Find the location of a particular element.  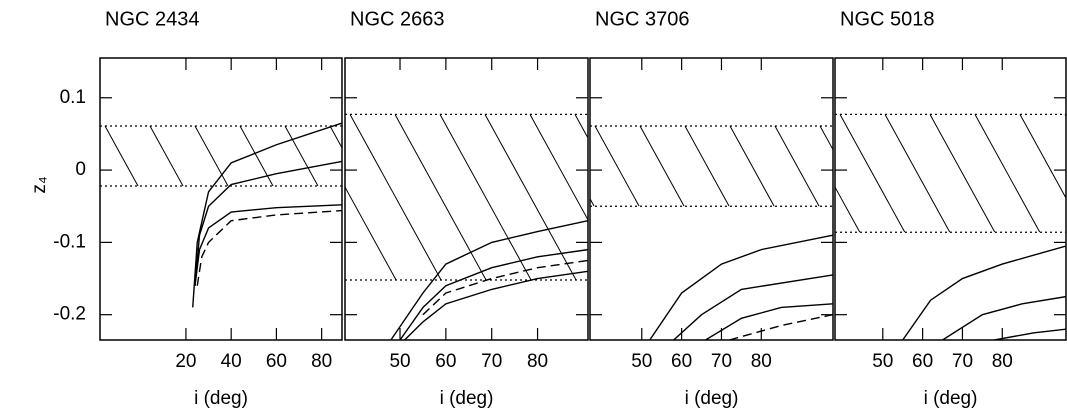

panel-title: NGC 5018 is located at coordinates (887, 19).